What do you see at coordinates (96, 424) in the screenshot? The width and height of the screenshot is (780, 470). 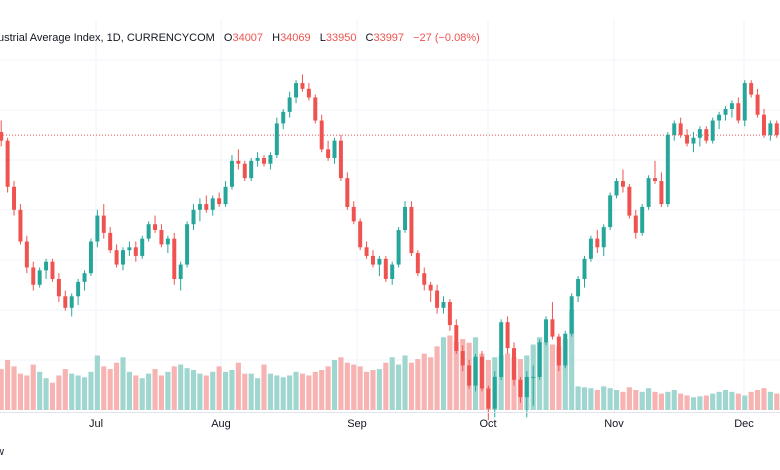 I see `x-tick-jul: Jul` at bounding box center [96, 424].